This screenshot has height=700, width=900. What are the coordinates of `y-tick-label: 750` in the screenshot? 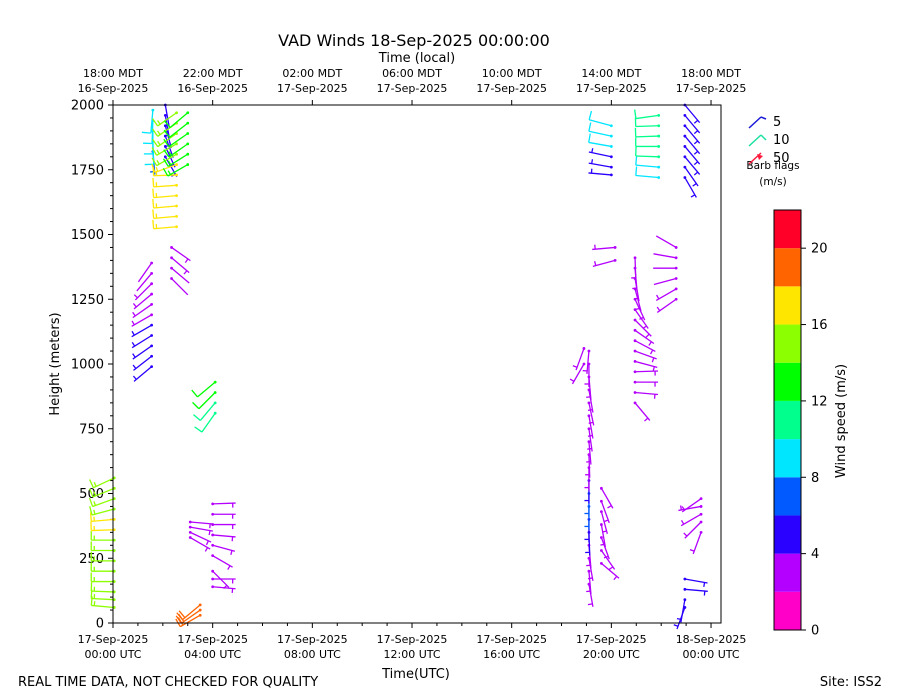 It's located at (91, 429).